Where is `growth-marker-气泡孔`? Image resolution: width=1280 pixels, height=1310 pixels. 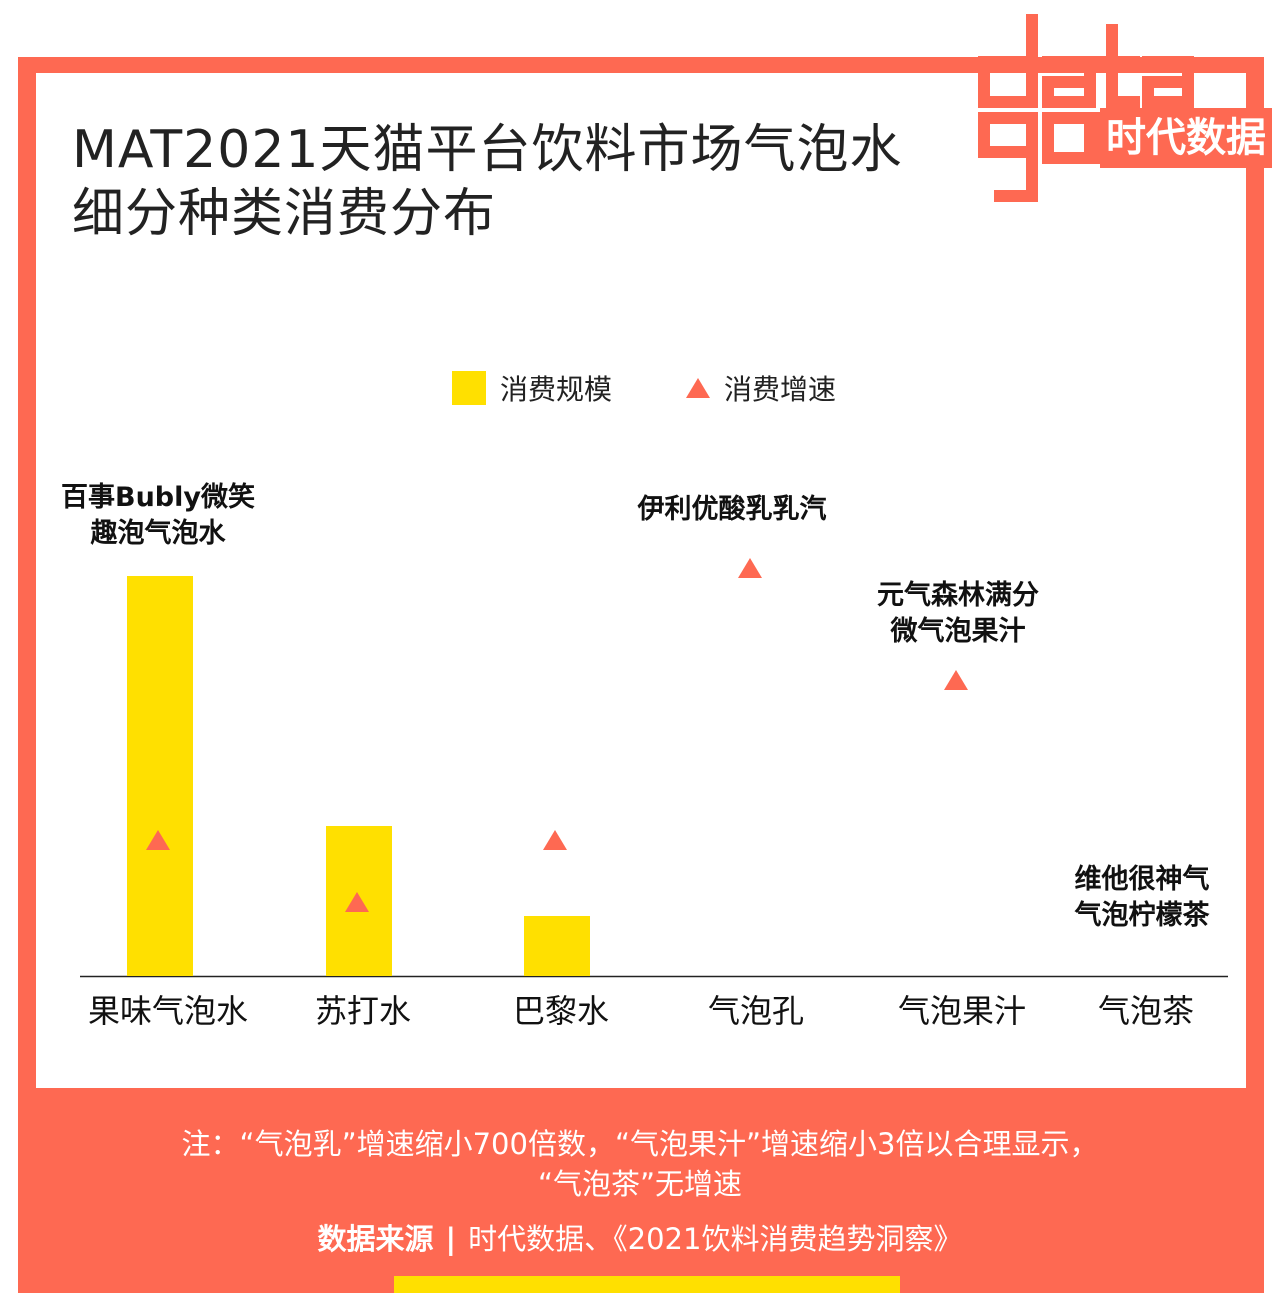 growth-marker-气泡孔 is located at coordinates (750, 568).